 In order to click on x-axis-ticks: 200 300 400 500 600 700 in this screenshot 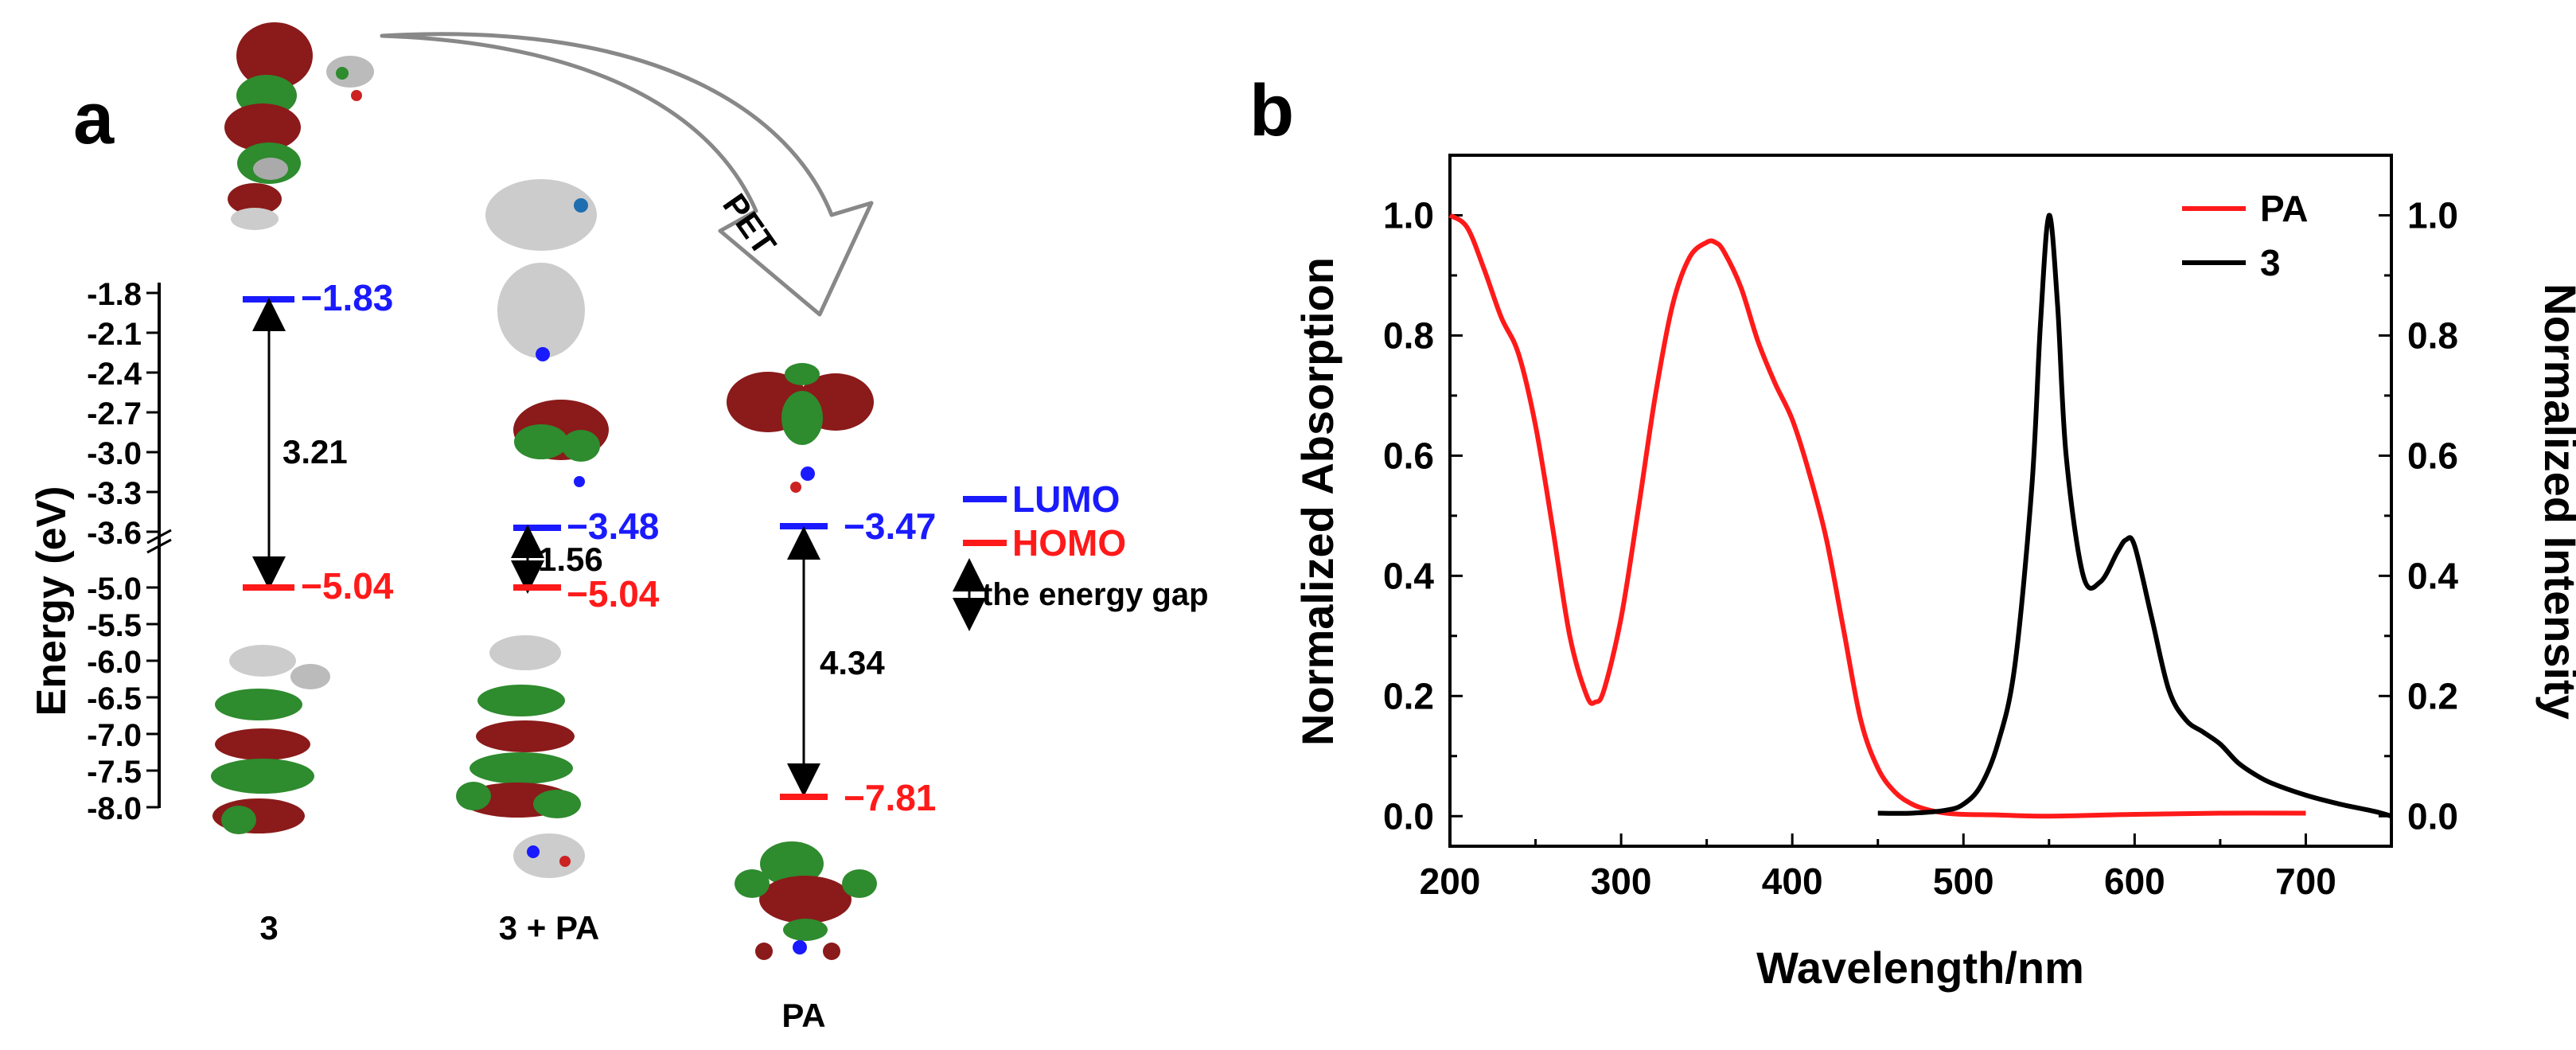, I will do `click(1878, 867)`.